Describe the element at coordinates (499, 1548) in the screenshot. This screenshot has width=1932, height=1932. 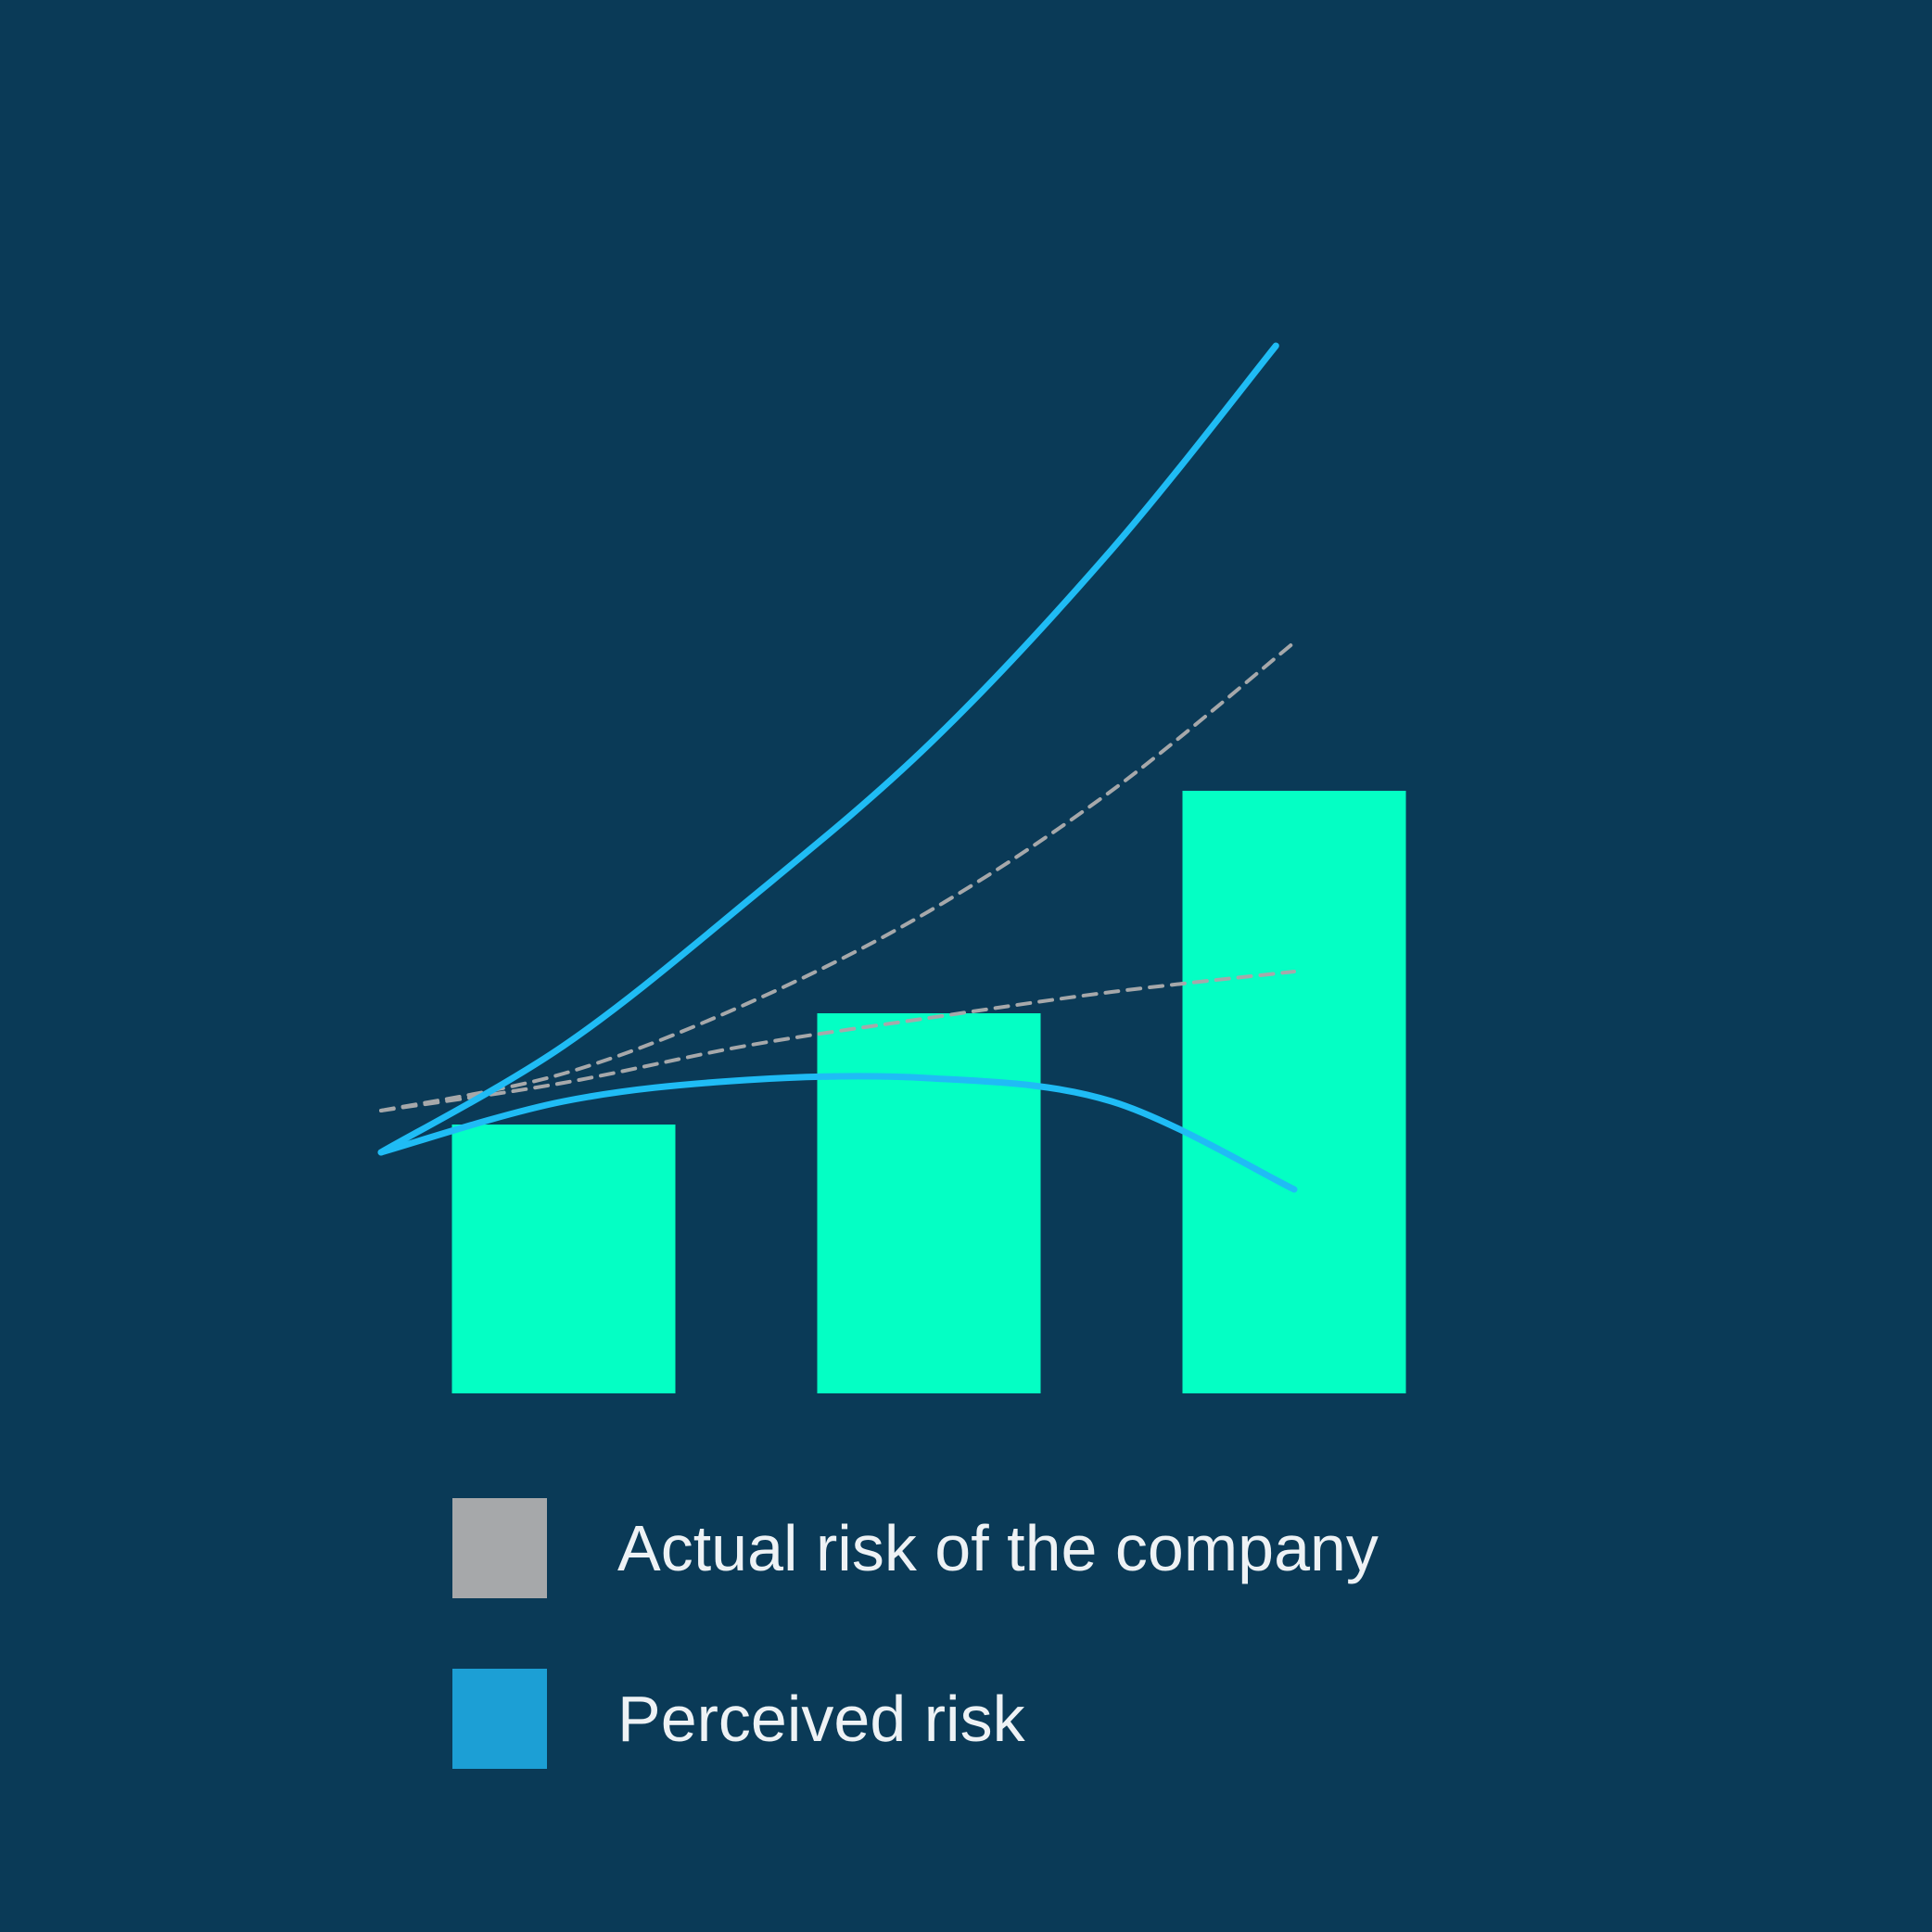
I see `legend-swatch-actual-risk` at that location.